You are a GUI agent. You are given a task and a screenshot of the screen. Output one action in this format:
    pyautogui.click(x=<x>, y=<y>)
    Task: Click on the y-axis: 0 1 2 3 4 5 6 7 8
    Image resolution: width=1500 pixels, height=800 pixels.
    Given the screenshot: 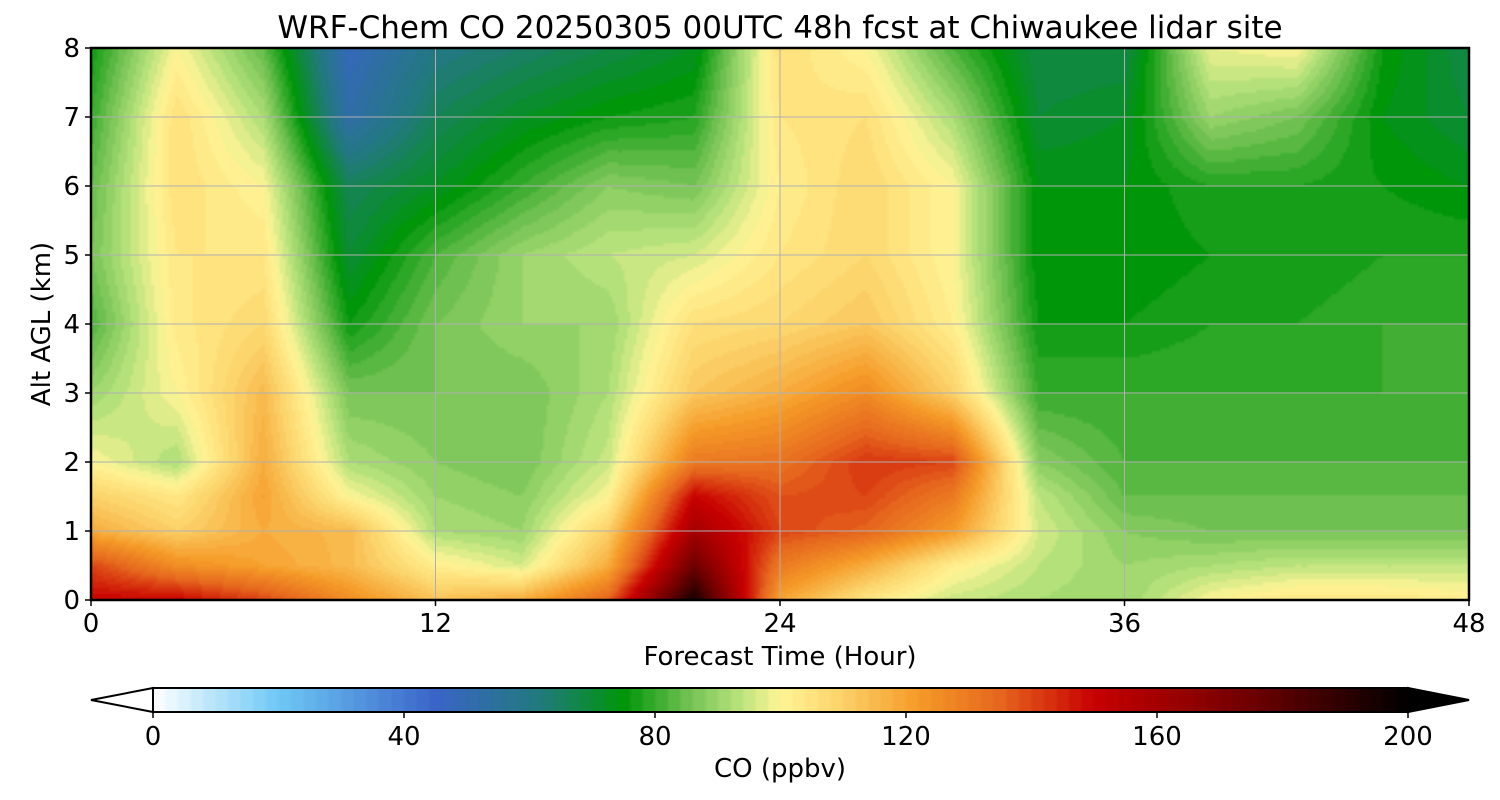 What is the action you would take?
    pyautogui.click(x=77, y=325)
    